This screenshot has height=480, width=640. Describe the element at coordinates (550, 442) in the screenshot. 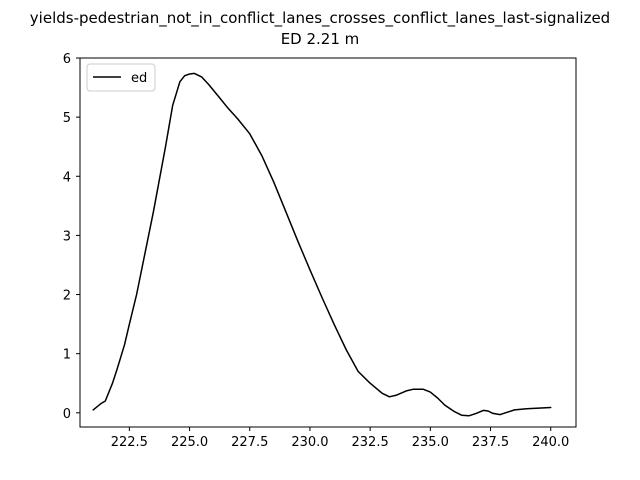

I see `x-tick-label: 240.0` at that location.